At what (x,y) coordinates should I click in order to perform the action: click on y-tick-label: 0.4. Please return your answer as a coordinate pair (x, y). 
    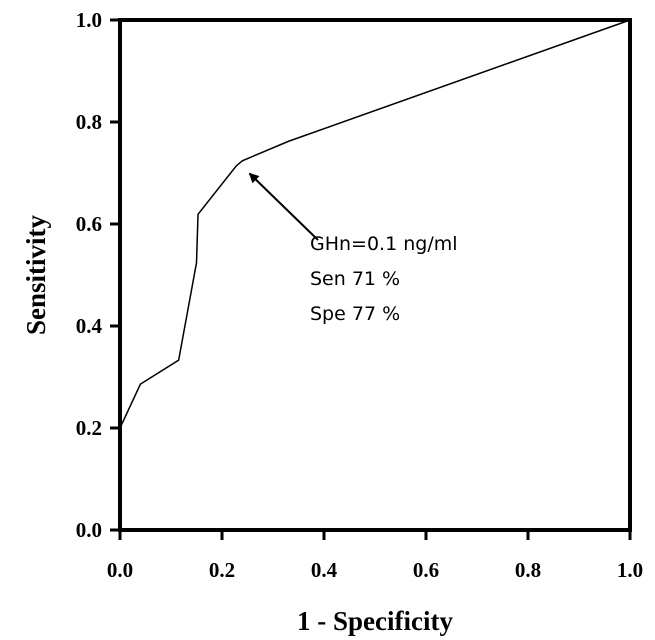
    Looking at the image, I should click on (89, 326).